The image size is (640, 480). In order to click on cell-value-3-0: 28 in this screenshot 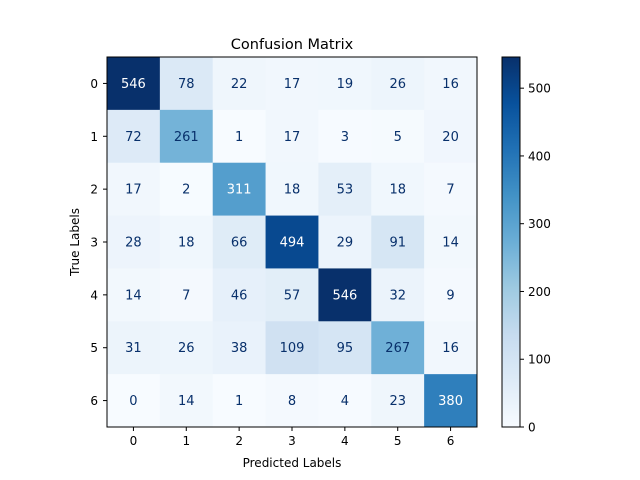, I will do `click(133, 243)`.